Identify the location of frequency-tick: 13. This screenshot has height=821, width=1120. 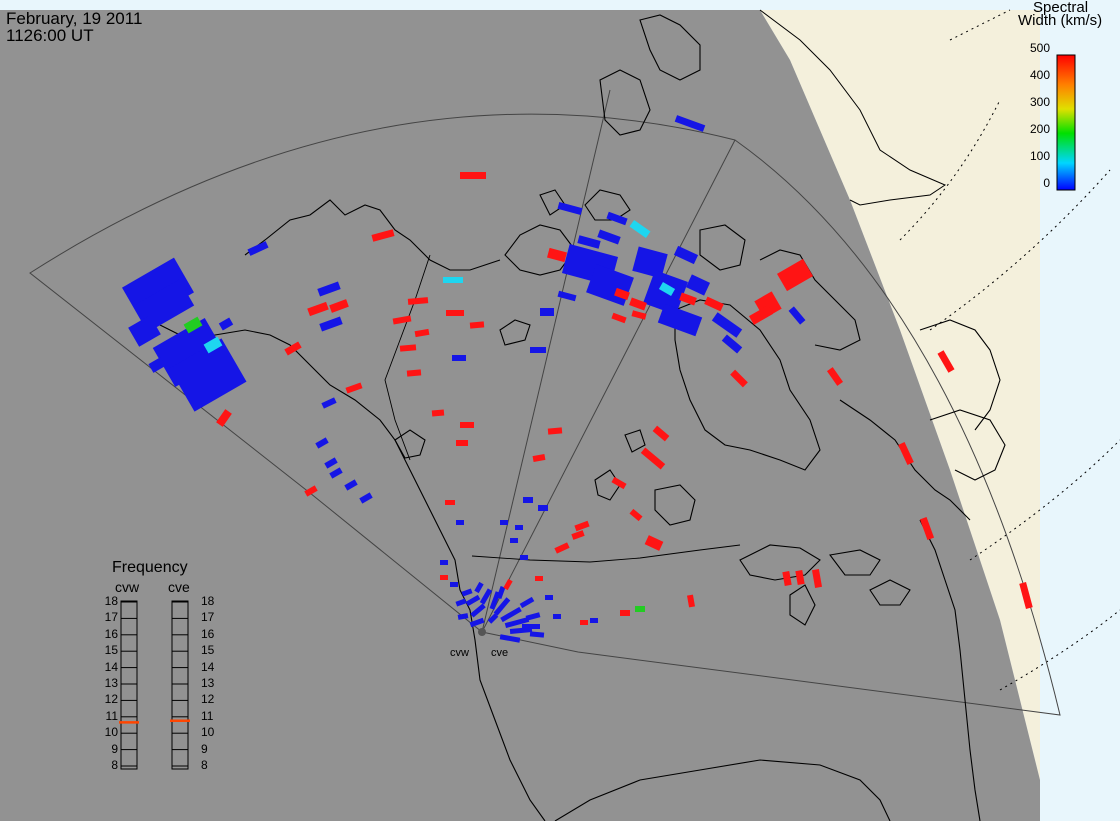
(111, 683).